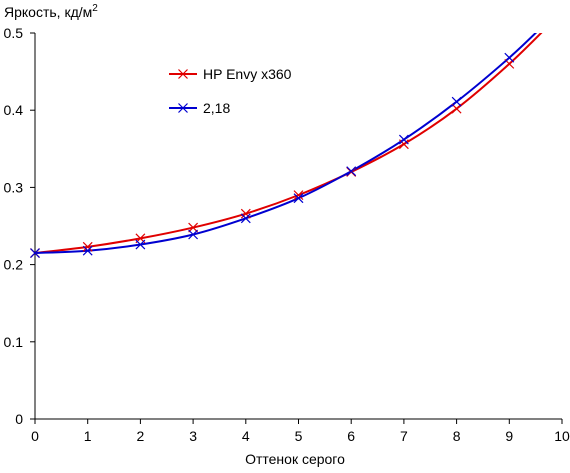 The height and width of the screenshot is (473, 570). What do you see at coordinates (295, 459) in the screenshot?
I see `x-axis-label: Оттенок серого` at bounding box center [295, 459].